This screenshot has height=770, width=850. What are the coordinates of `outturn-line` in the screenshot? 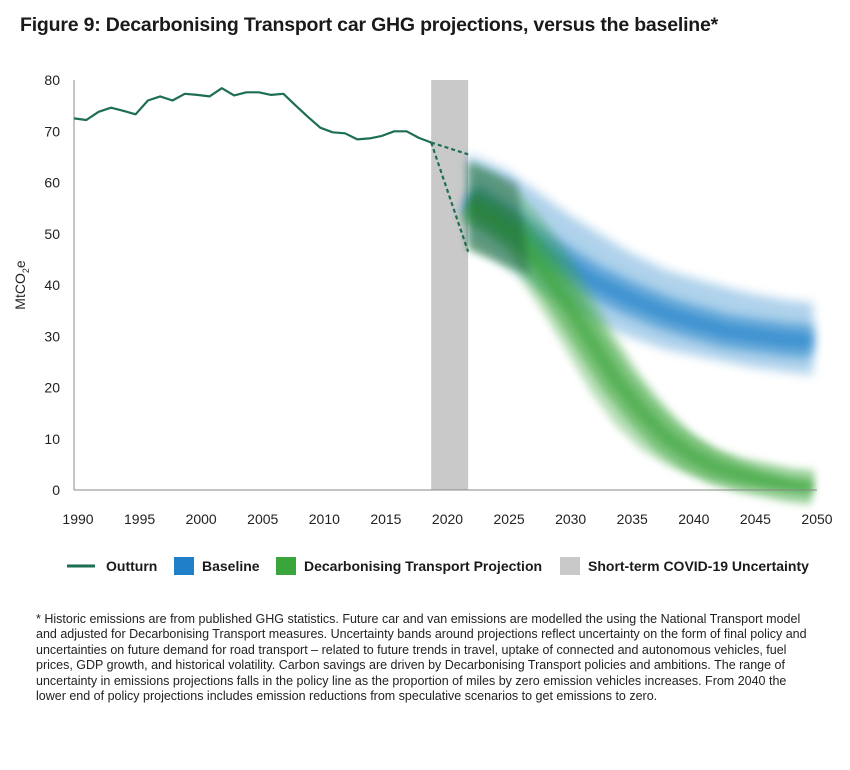 It's located at (252, 115).